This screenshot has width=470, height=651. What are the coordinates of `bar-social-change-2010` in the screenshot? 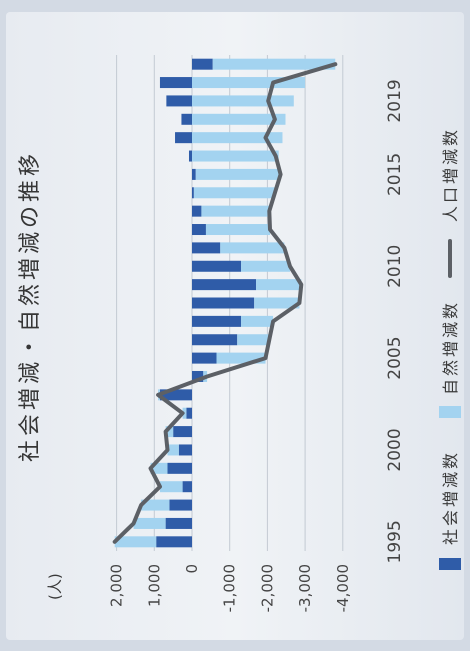 It's located at (217, 266).